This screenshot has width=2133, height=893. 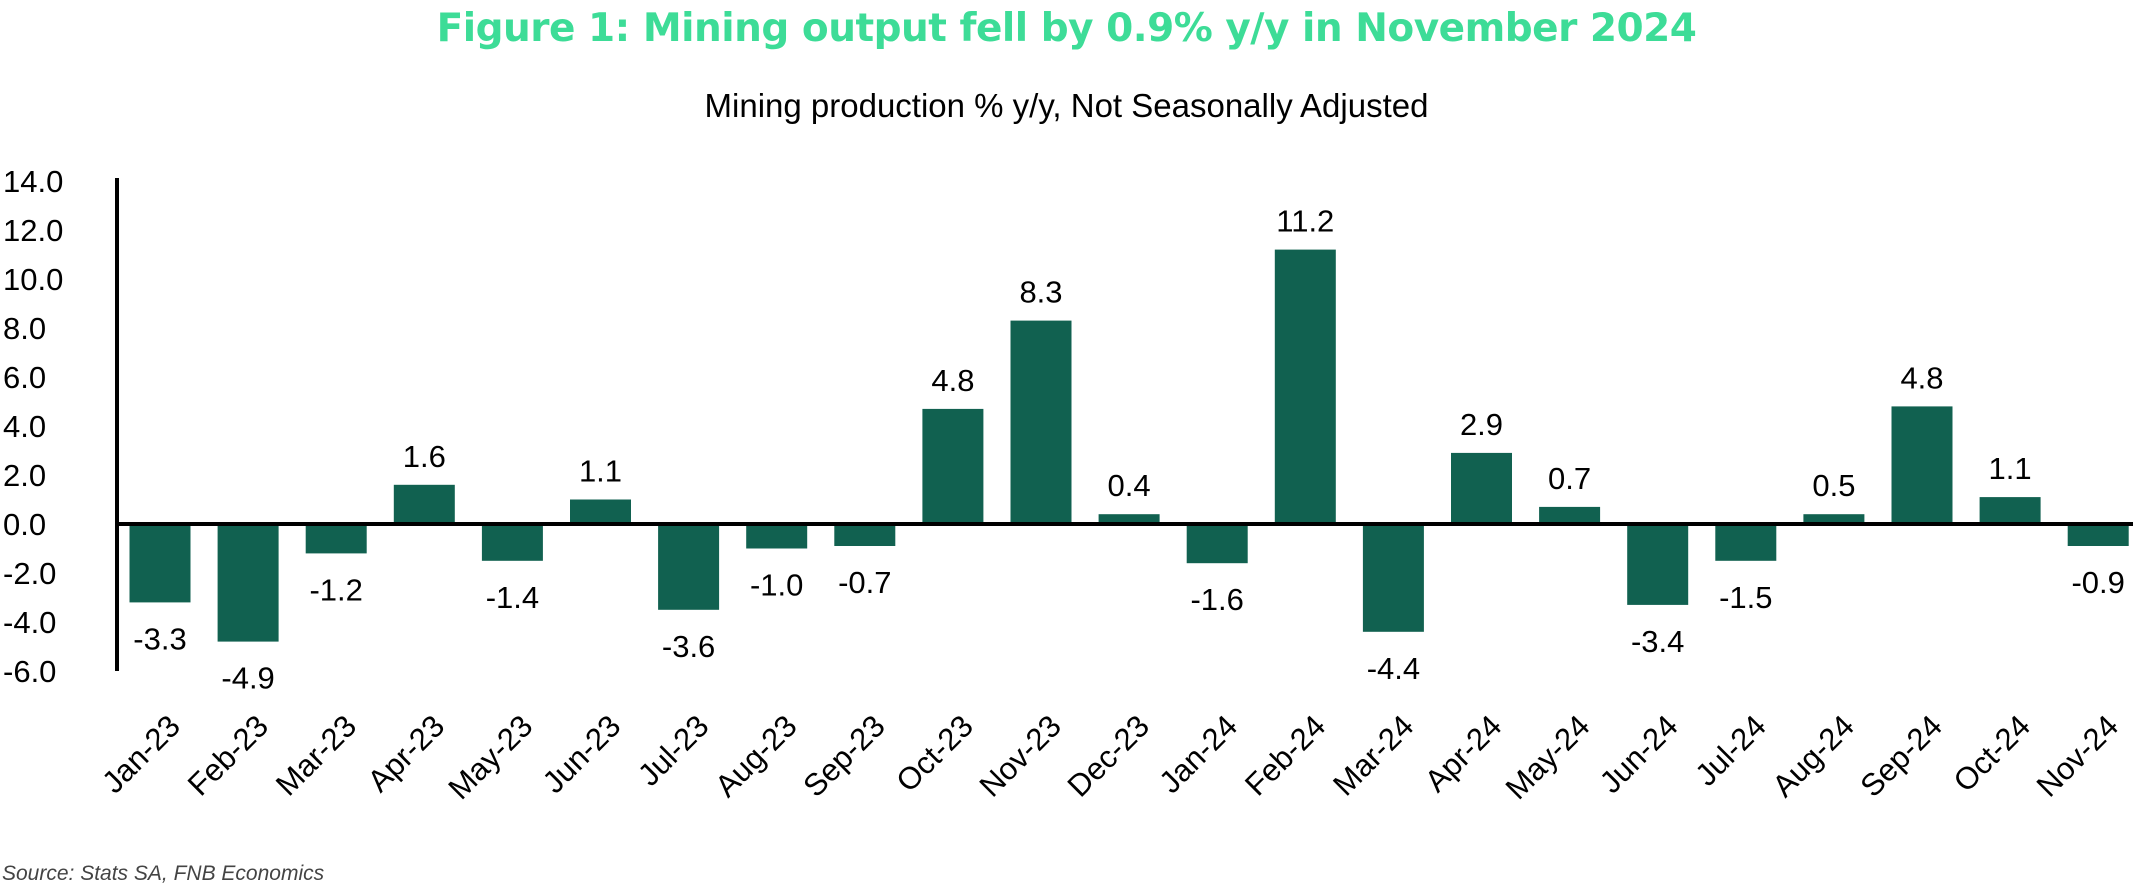 I want to click on x-tick-label: Nov-23, so click(x=1020, y=755).